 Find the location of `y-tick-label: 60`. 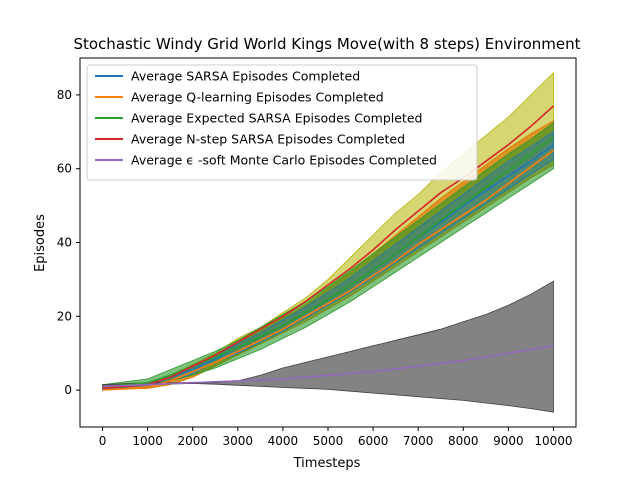

y-tick-label: 60 is located at coordinates (64, 169).